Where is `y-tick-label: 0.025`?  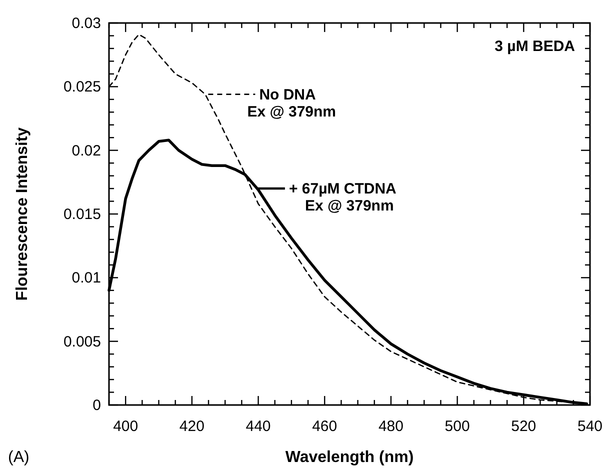
y-tick-label: 0.025 is located at coordinates (82, 87).